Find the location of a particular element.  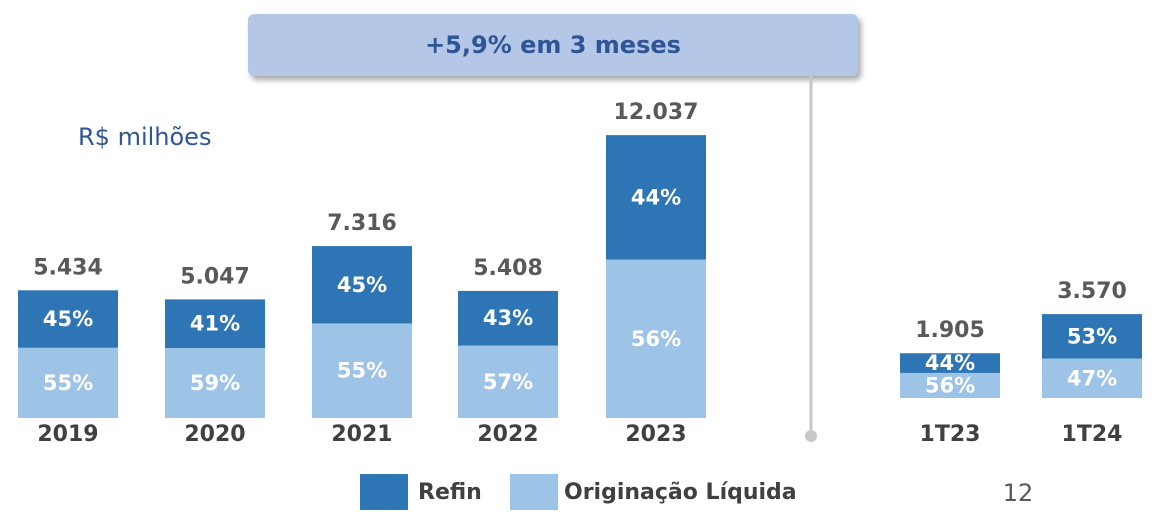

callout-text: +5,9% em 3 meses is located at coordinates (553, 45).